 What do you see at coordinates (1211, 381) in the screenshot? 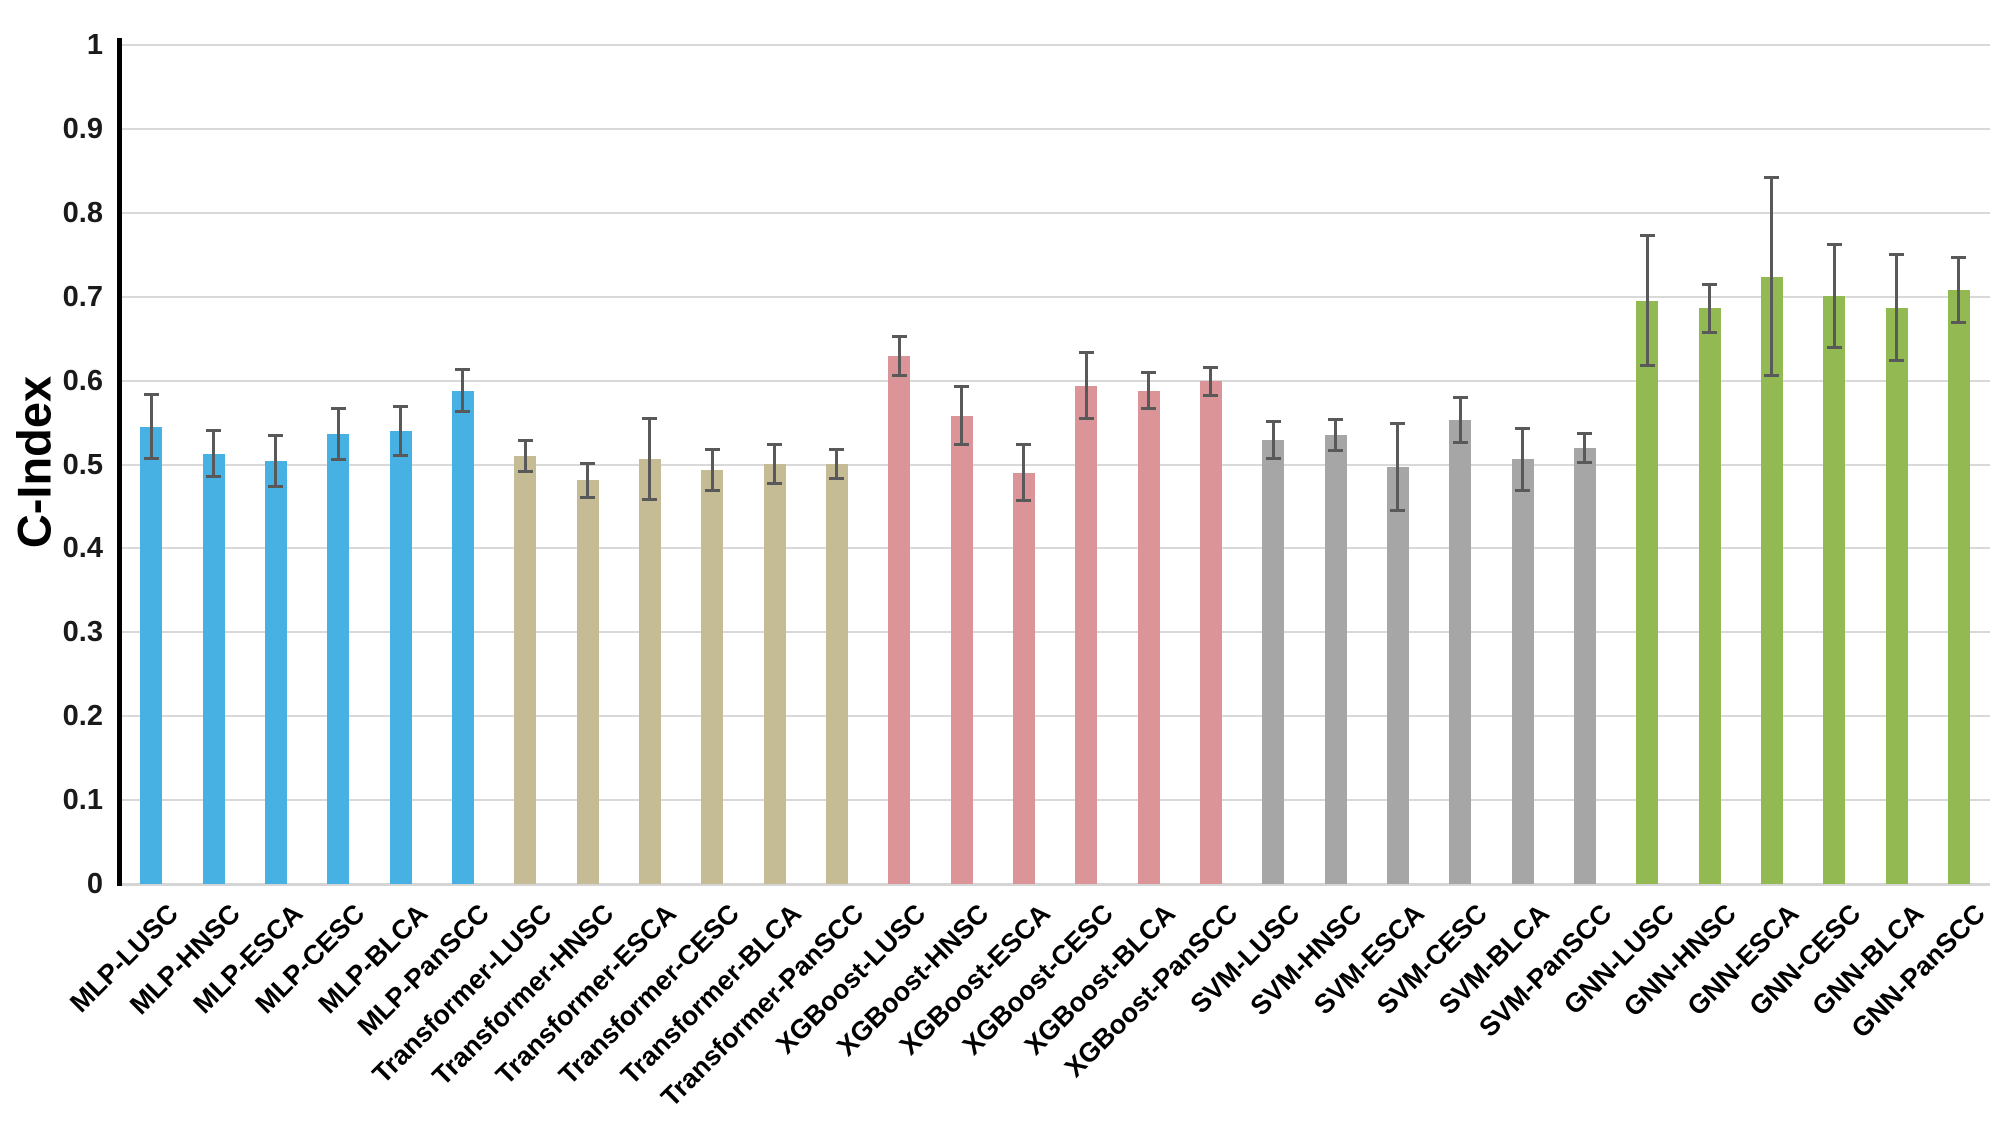
I see `error-bar-XGBoost-PanSCC` at bounding box center [1211, 381].